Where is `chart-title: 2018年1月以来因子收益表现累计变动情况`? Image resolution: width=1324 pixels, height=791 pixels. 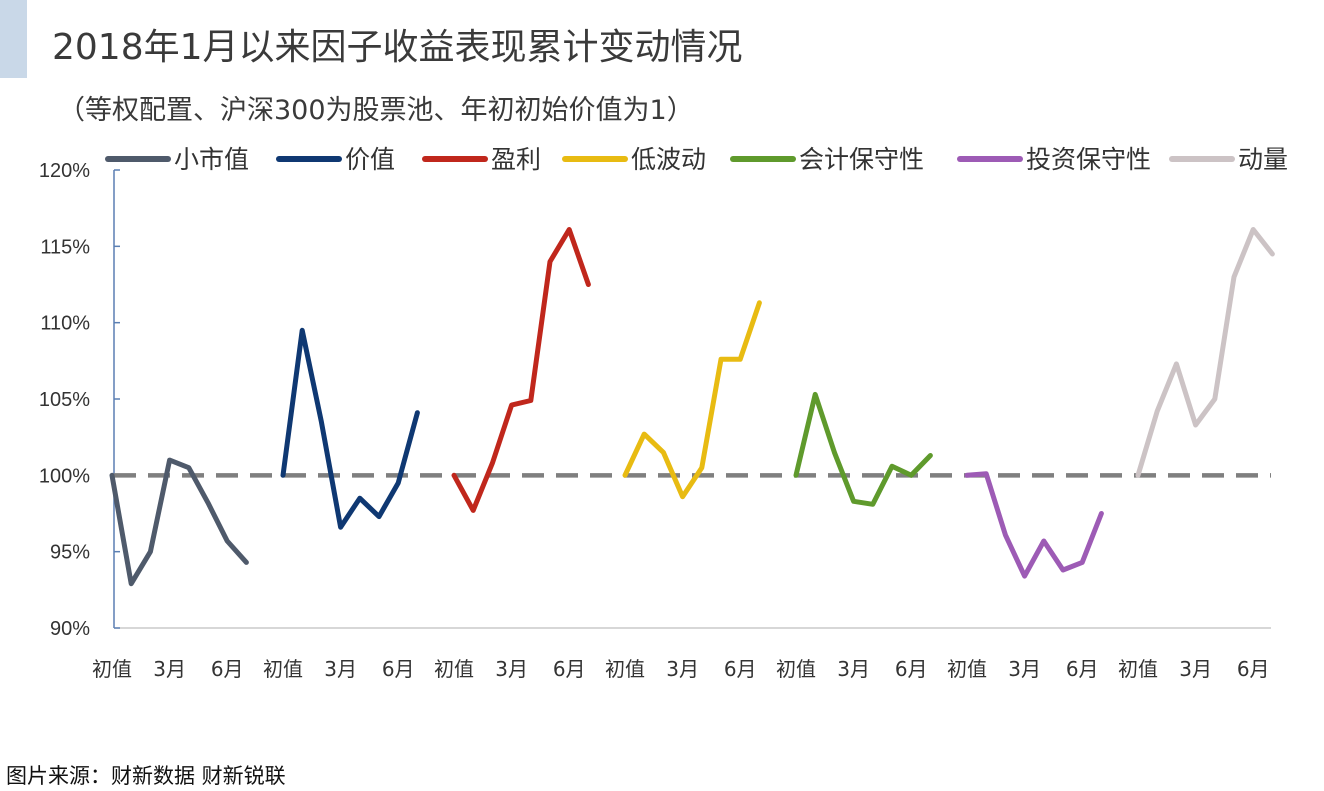
chart-title: 2018年1月以来因子收益表现累计变动情况 is located at coordinates (397, 47).